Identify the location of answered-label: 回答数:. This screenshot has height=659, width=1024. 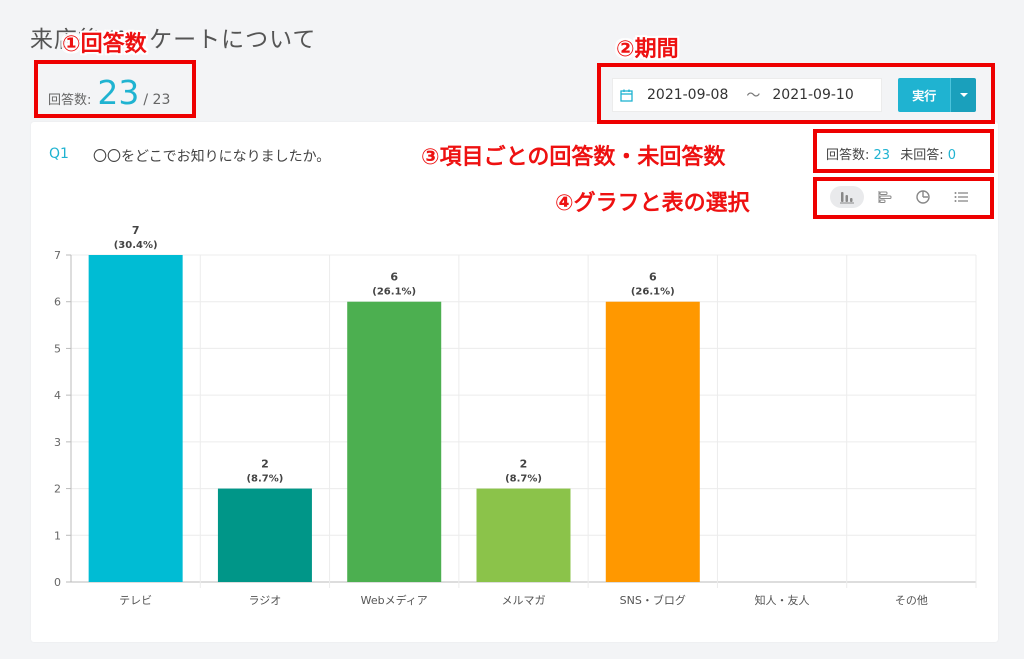
(848, 155).